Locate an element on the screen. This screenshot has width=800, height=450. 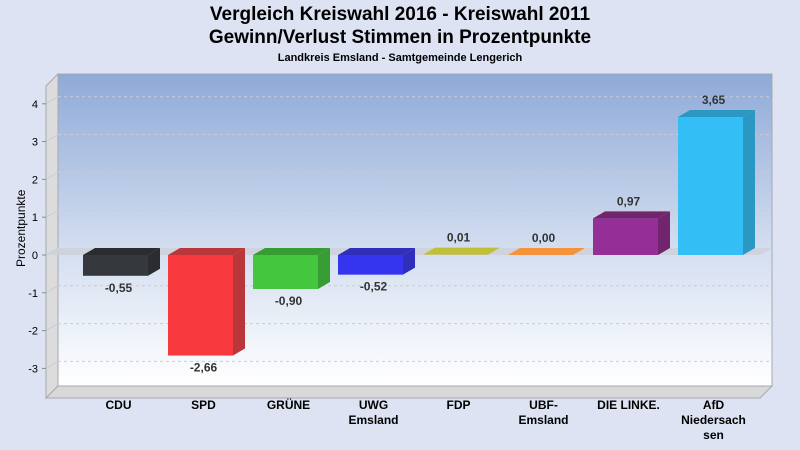
y-tick-label: -3 is located at coordinates (33, 369).